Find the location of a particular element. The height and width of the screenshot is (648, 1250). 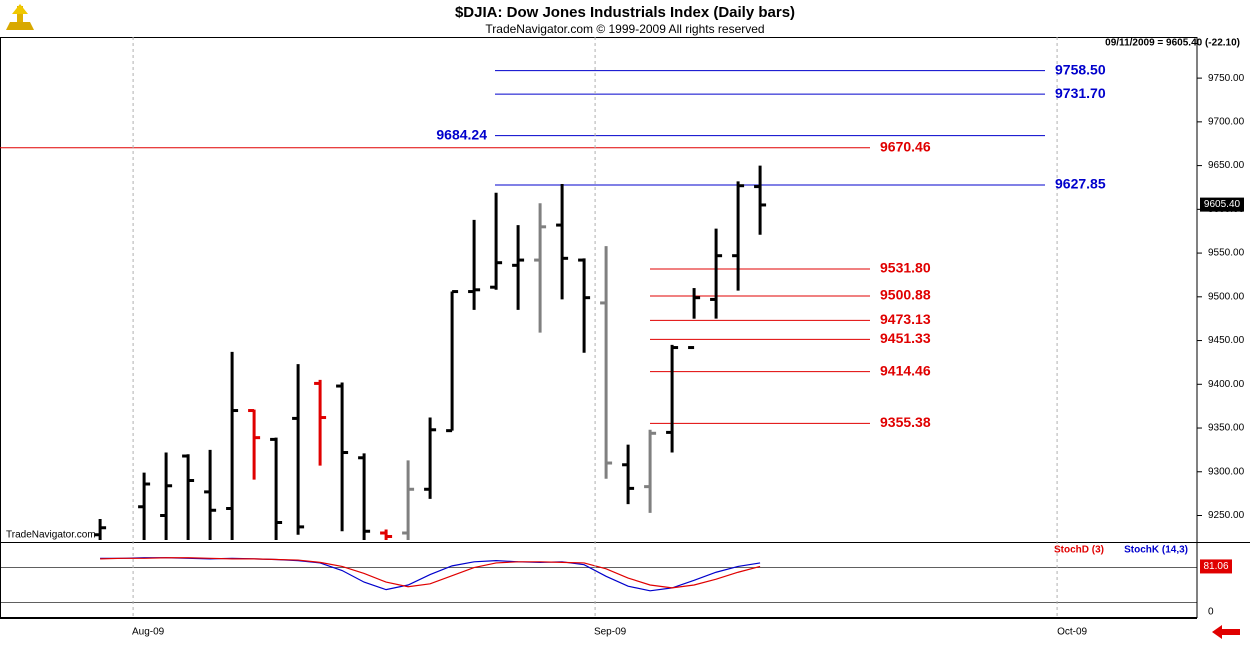

y-tick-label: 9700.00 is located at coordinates (1226, 121).